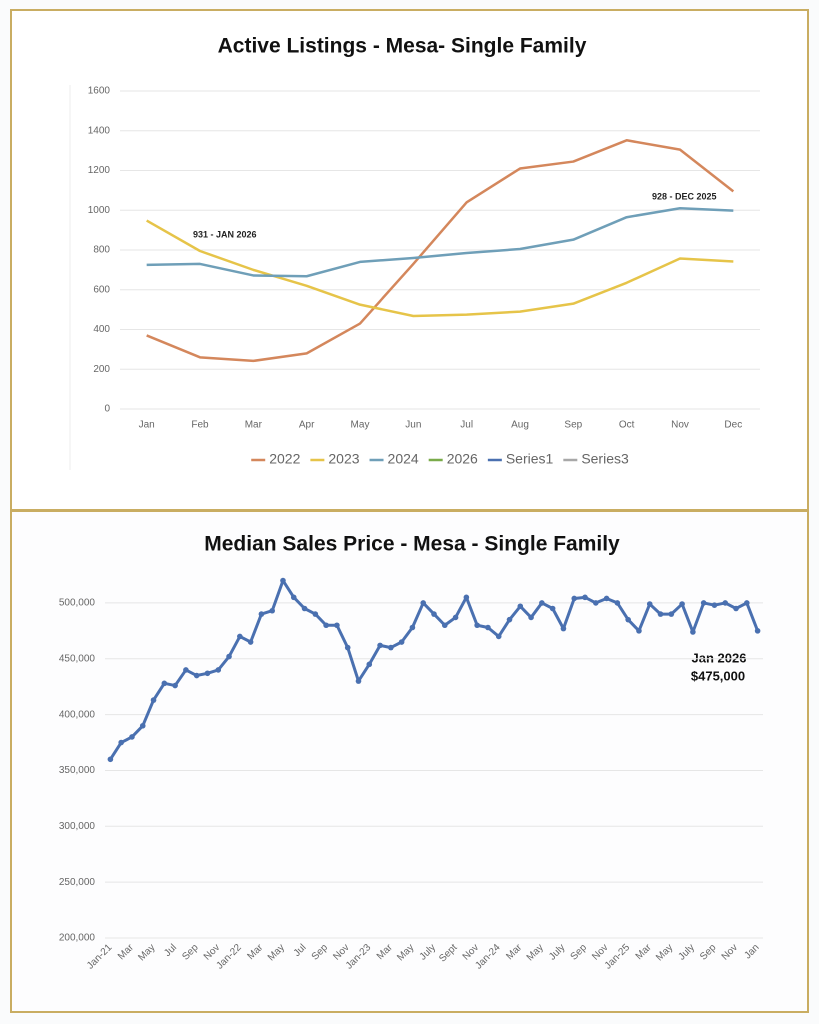 The width and height of the screenshot is (819, 1024). I want to click on x-tick-label: Aug, so click(520, 425).